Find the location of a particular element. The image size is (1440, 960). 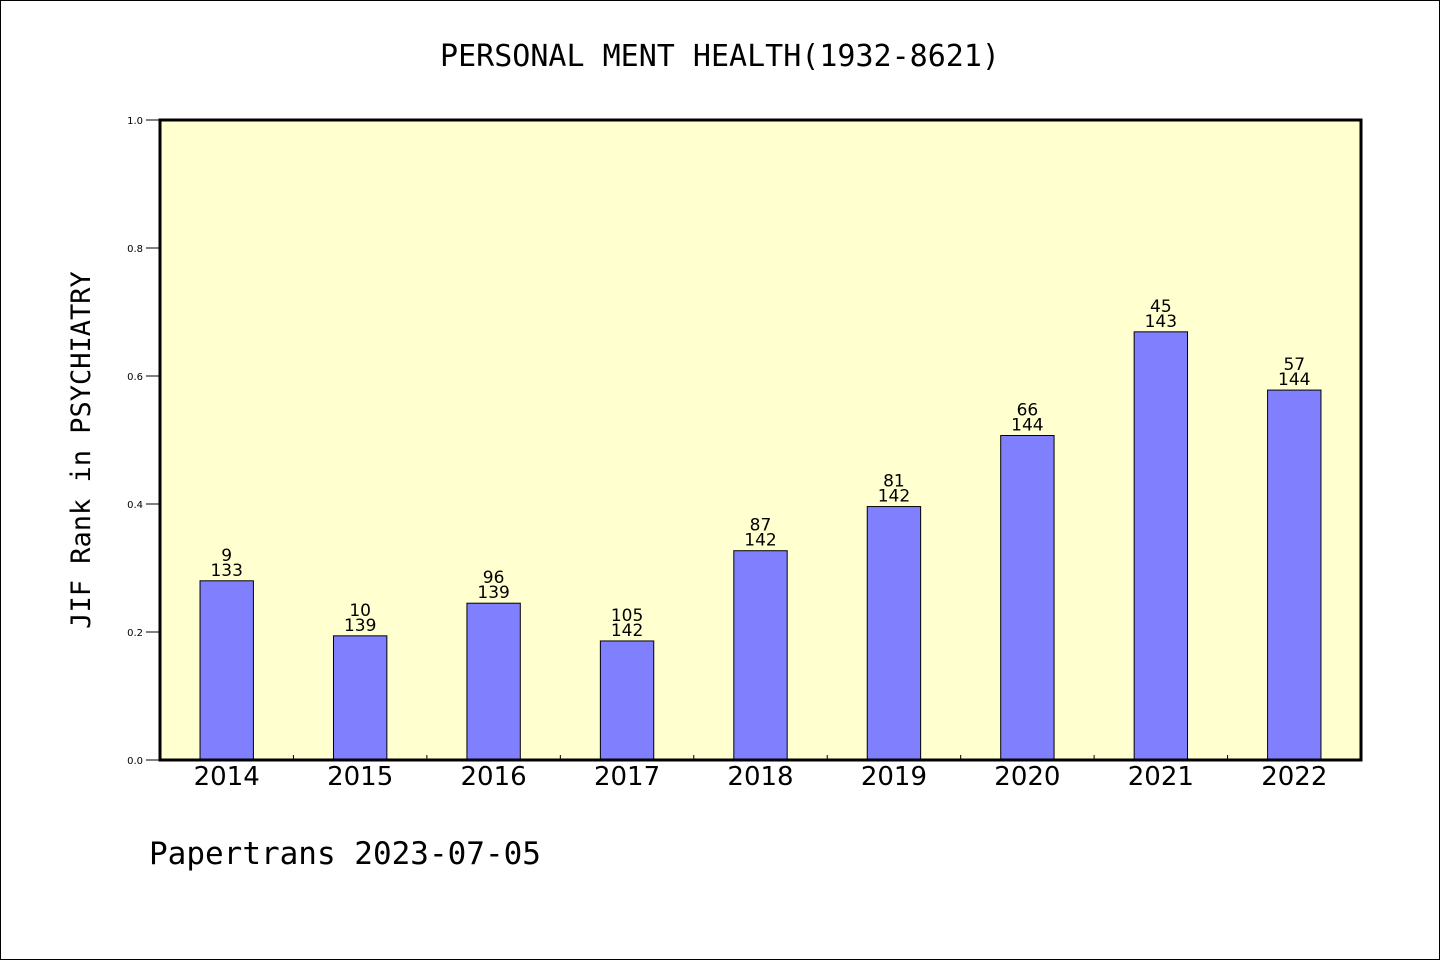

x-tick-label: 2022 is located at coordinates (1294, 777).